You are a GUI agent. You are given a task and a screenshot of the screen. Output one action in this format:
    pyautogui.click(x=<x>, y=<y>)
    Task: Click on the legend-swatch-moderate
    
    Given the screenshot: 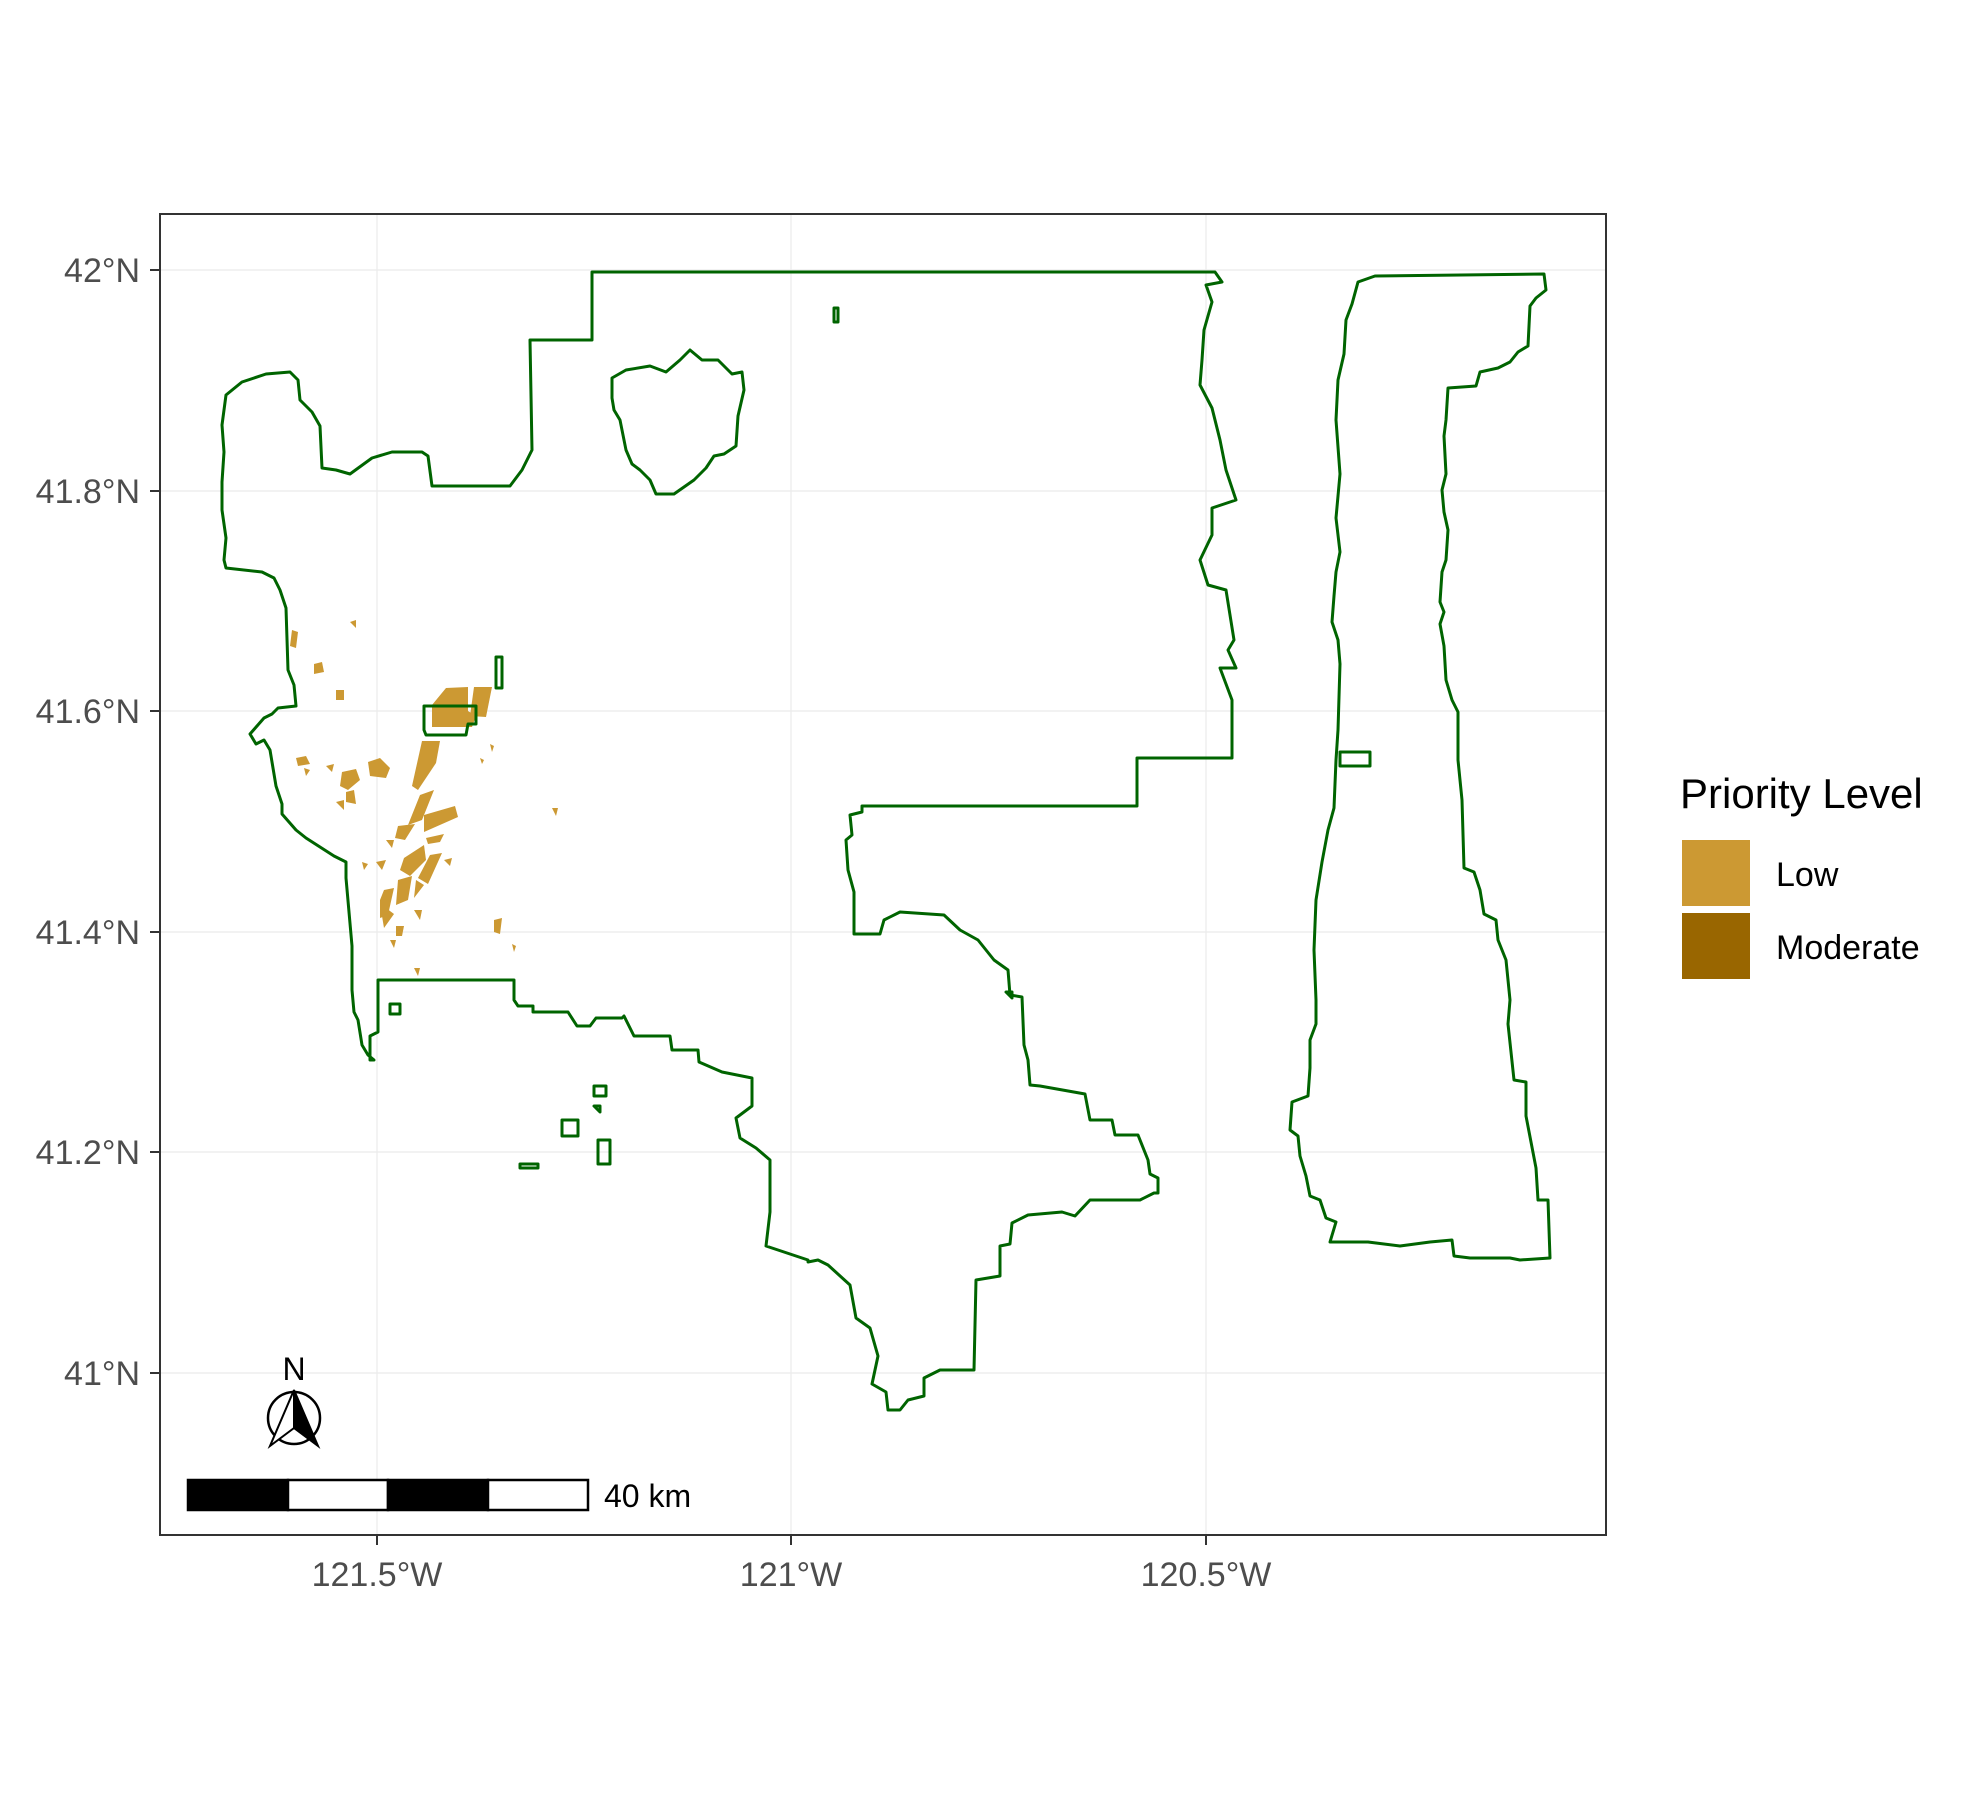 What is the action you would take?
    pyautogui.click(x=1716, y=946)
    